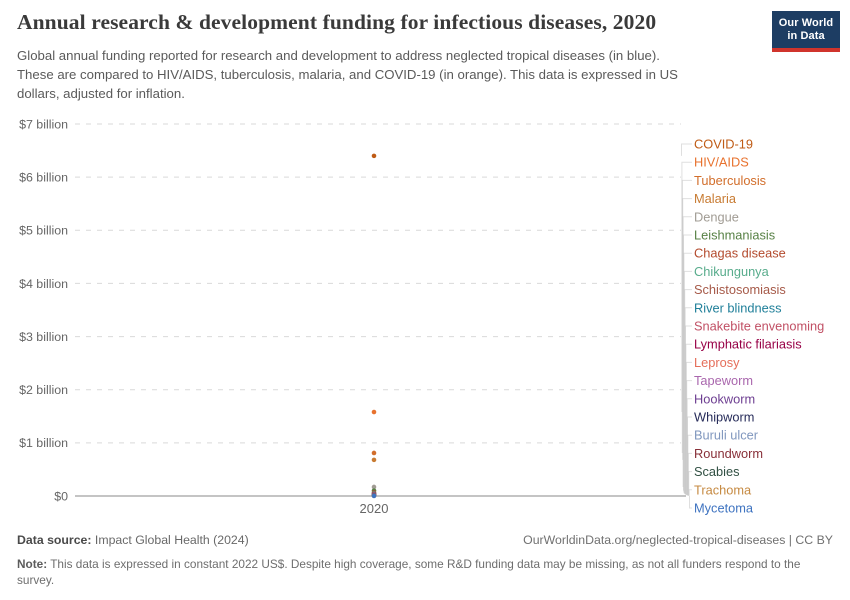 The image size is (850, 600). I want to click on legend-item-leishmaniasis: Leishmaniasis, so click(734, 235).